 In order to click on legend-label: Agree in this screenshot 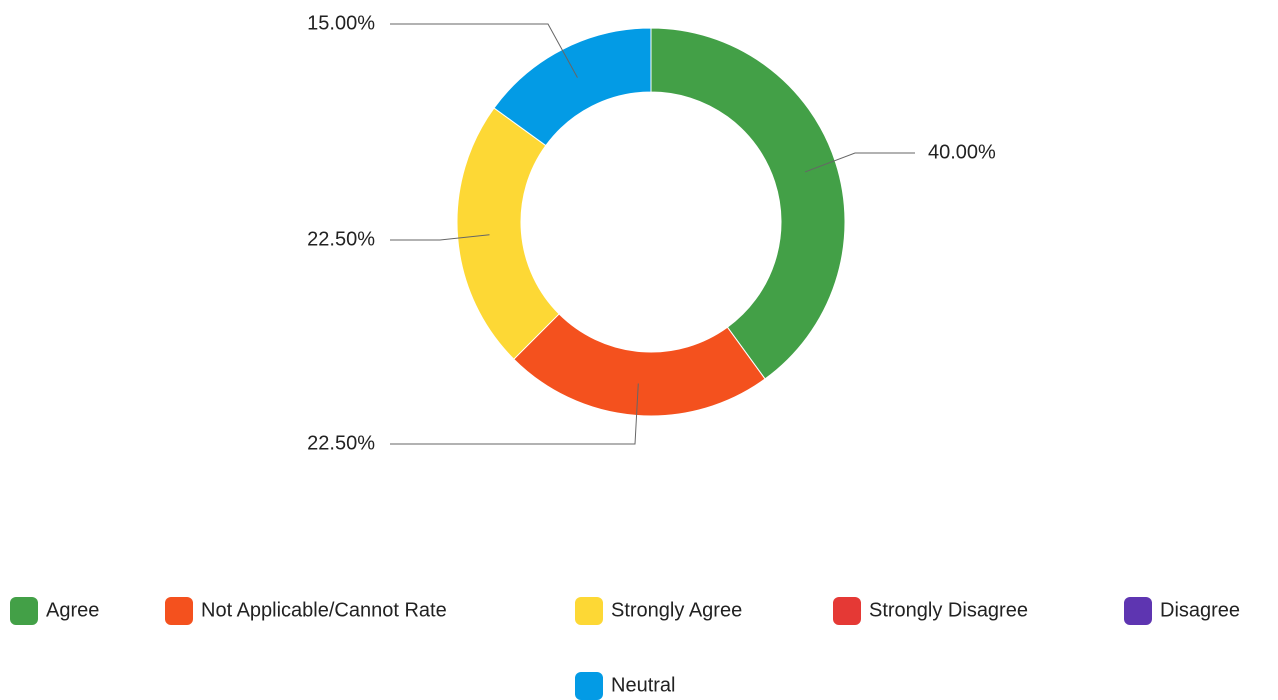, I will do `click(72, 610)`.